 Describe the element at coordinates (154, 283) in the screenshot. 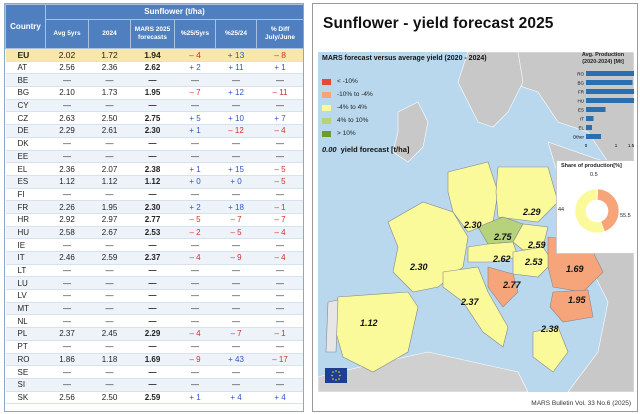

I see `table-row: LU — — — — — —` at that location.